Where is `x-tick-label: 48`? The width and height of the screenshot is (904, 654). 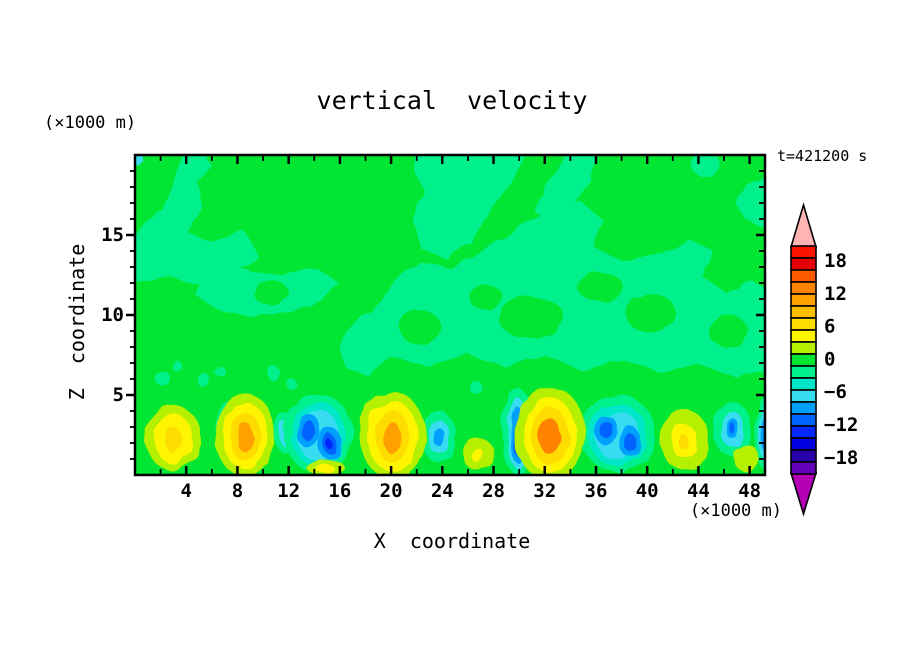
x-tick-label: 48 is located at coordinates (749, 491).